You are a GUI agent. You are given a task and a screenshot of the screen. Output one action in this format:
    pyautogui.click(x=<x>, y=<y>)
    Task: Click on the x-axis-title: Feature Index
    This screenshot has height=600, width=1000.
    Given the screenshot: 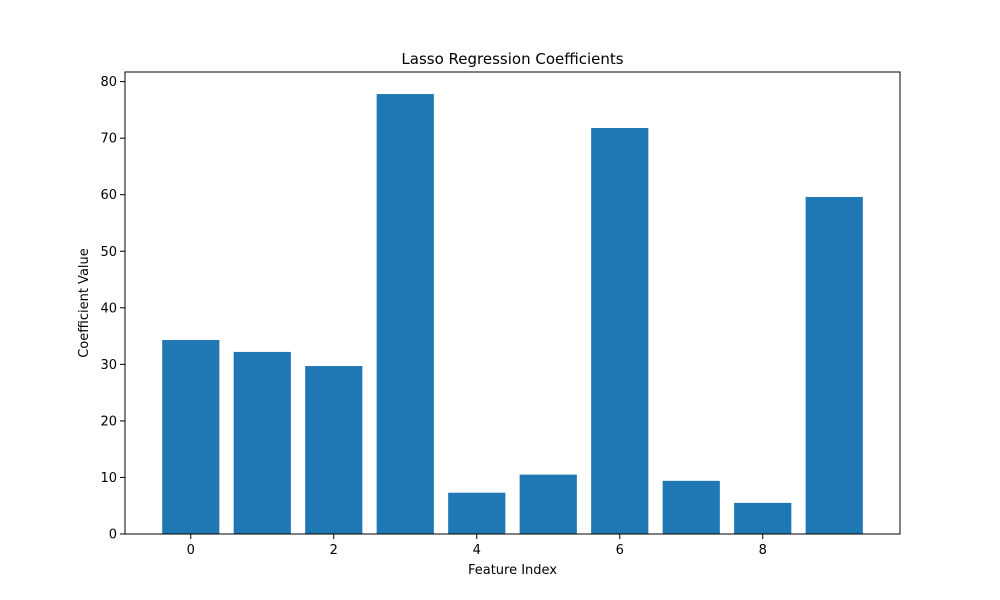 What is the action you would take?
    pyautogui.click(x=512, y=570)
    